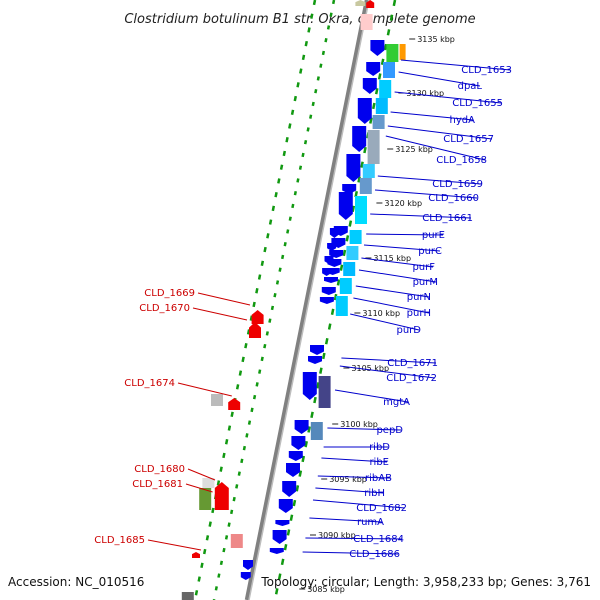 This screenshot has height=600, width=600. Describe the element at coordinates (374, 554) in the screenshot. I see `right-gene-label: CLD_1686` at that location.